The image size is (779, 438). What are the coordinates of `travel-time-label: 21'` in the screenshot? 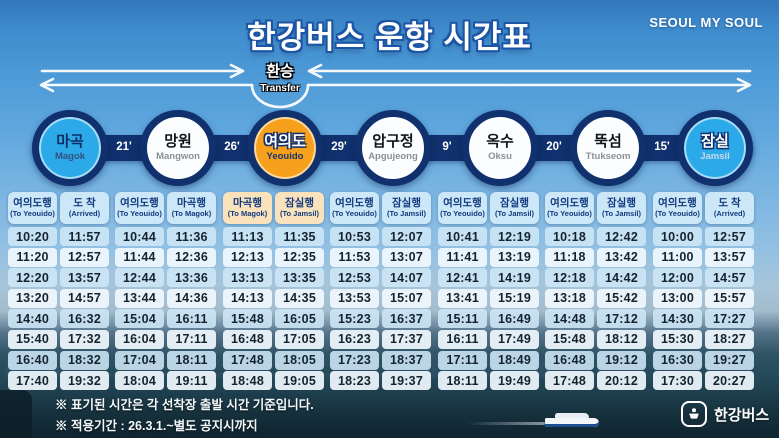 It's located at (124, 147).